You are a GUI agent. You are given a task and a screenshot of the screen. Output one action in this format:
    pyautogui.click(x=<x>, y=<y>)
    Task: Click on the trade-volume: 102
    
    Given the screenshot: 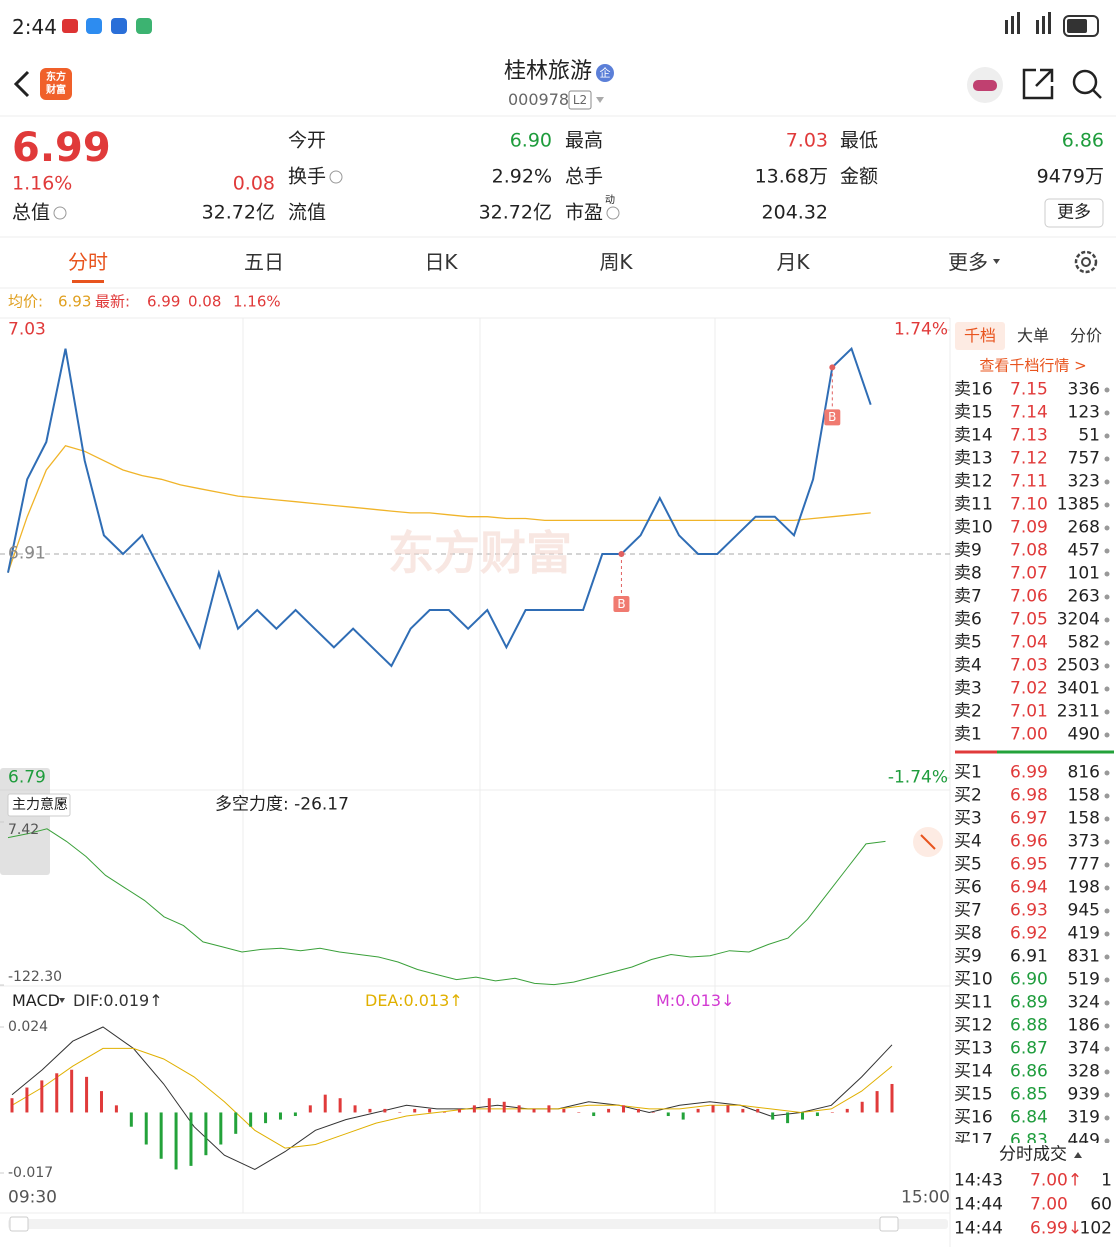 What is the action you would take?
    pyautogui.click(x=1095, y=1228)
    